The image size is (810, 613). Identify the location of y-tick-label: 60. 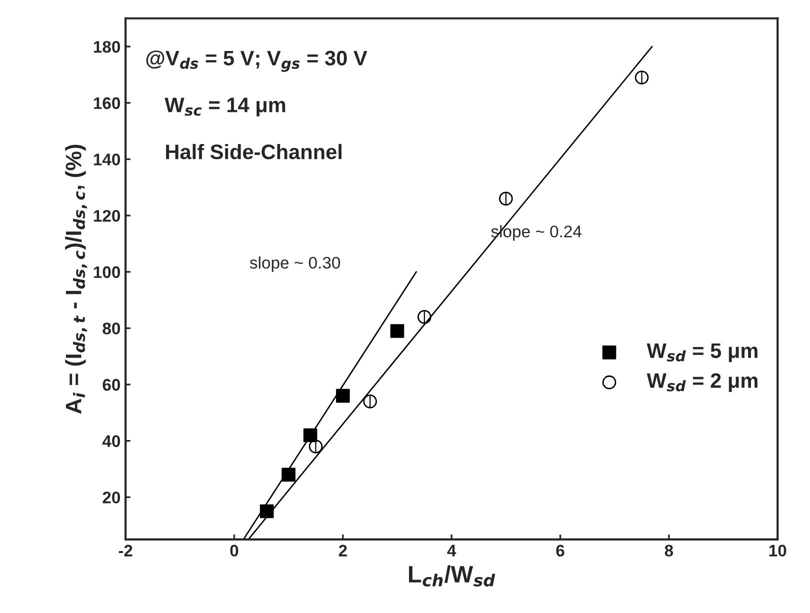
(111, 384).